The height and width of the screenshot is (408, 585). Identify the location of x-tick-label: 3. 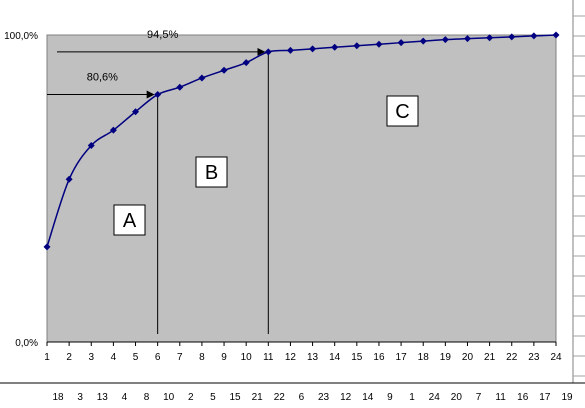
(91, 357).